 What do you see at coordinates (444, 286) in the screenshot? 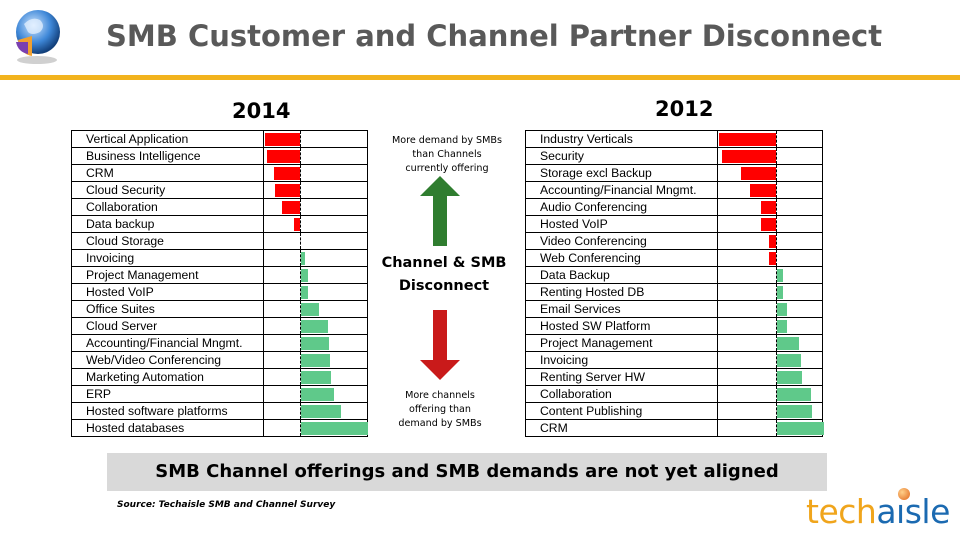
I see `disconnect-label-line: Disconnect` at bounding box center [444, 286].